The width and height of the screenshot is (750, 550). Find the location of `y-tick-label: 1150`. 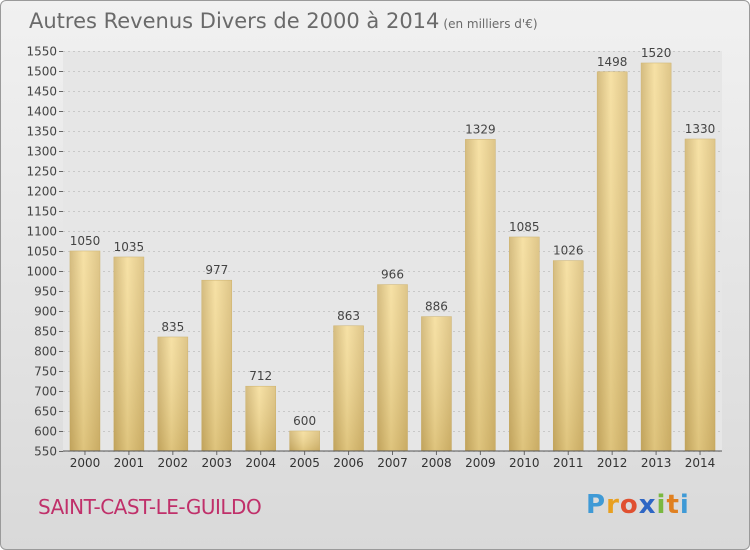

y-tick-label: 1150 is located at coordinates (41, 212).